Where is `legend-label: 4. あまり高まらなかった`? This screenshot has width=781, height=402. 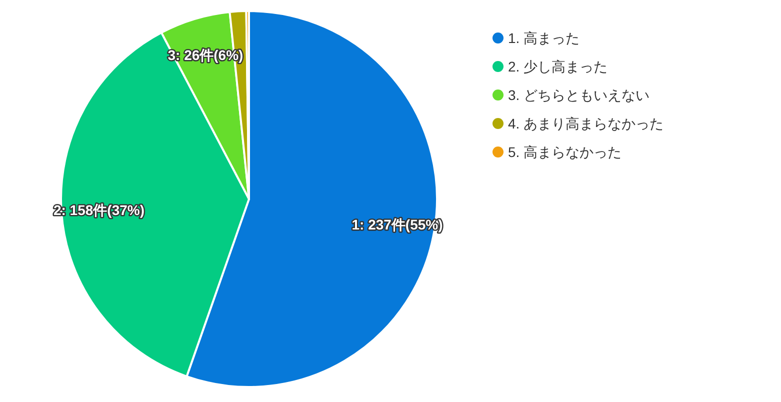 legend-label: 4. あまり高まらなかった is located at coordinates (586, 124).